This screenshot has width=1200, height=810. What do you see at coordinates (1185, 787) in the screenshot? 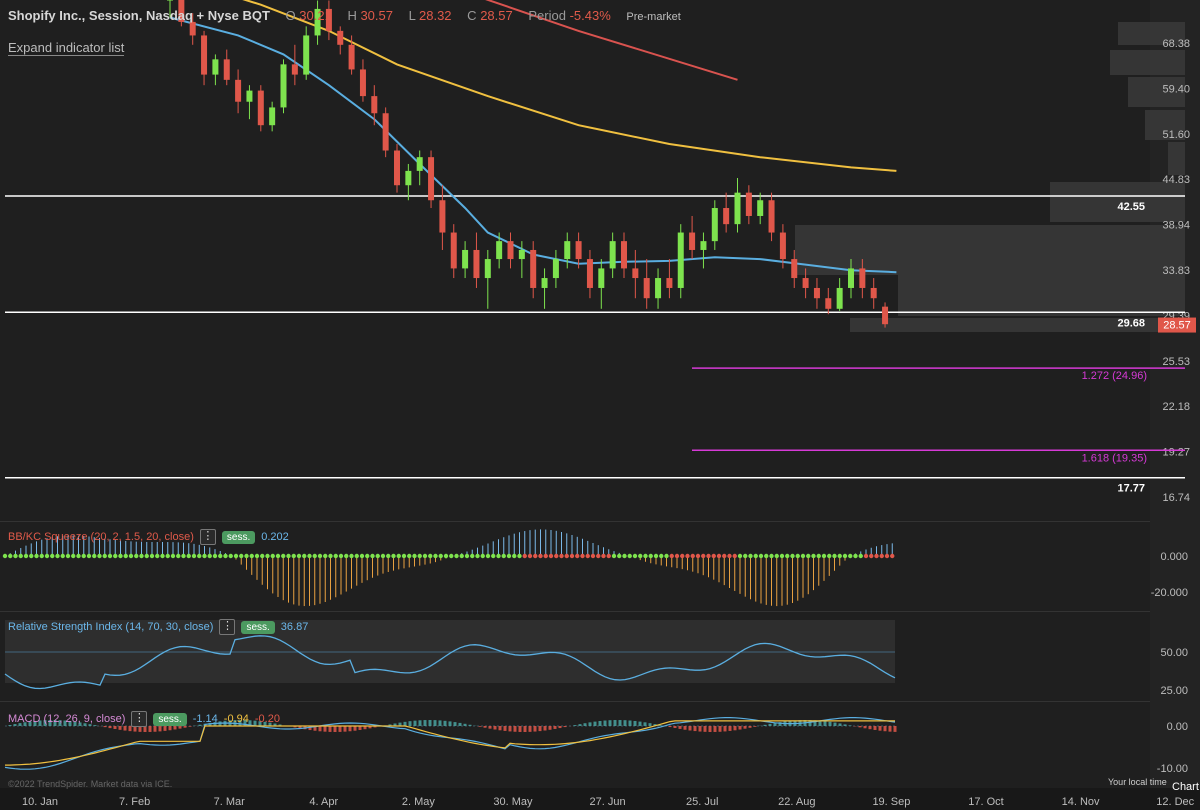
I see `chart-settings-button: Chart` at bounding box center [1185, 787].